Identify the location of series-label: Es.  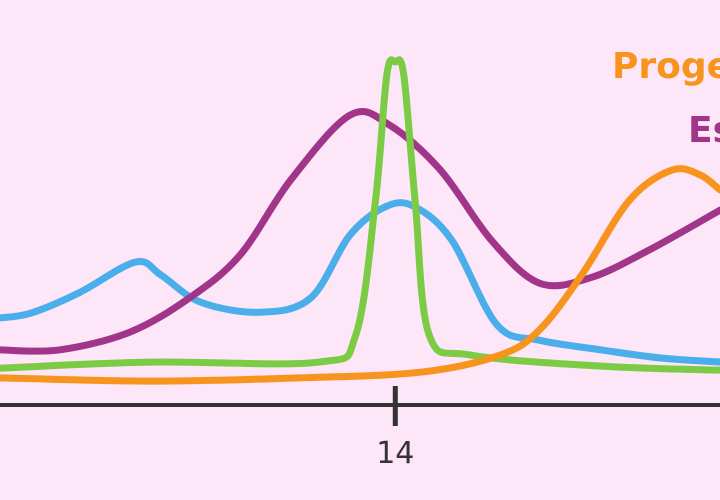
(704, 130).